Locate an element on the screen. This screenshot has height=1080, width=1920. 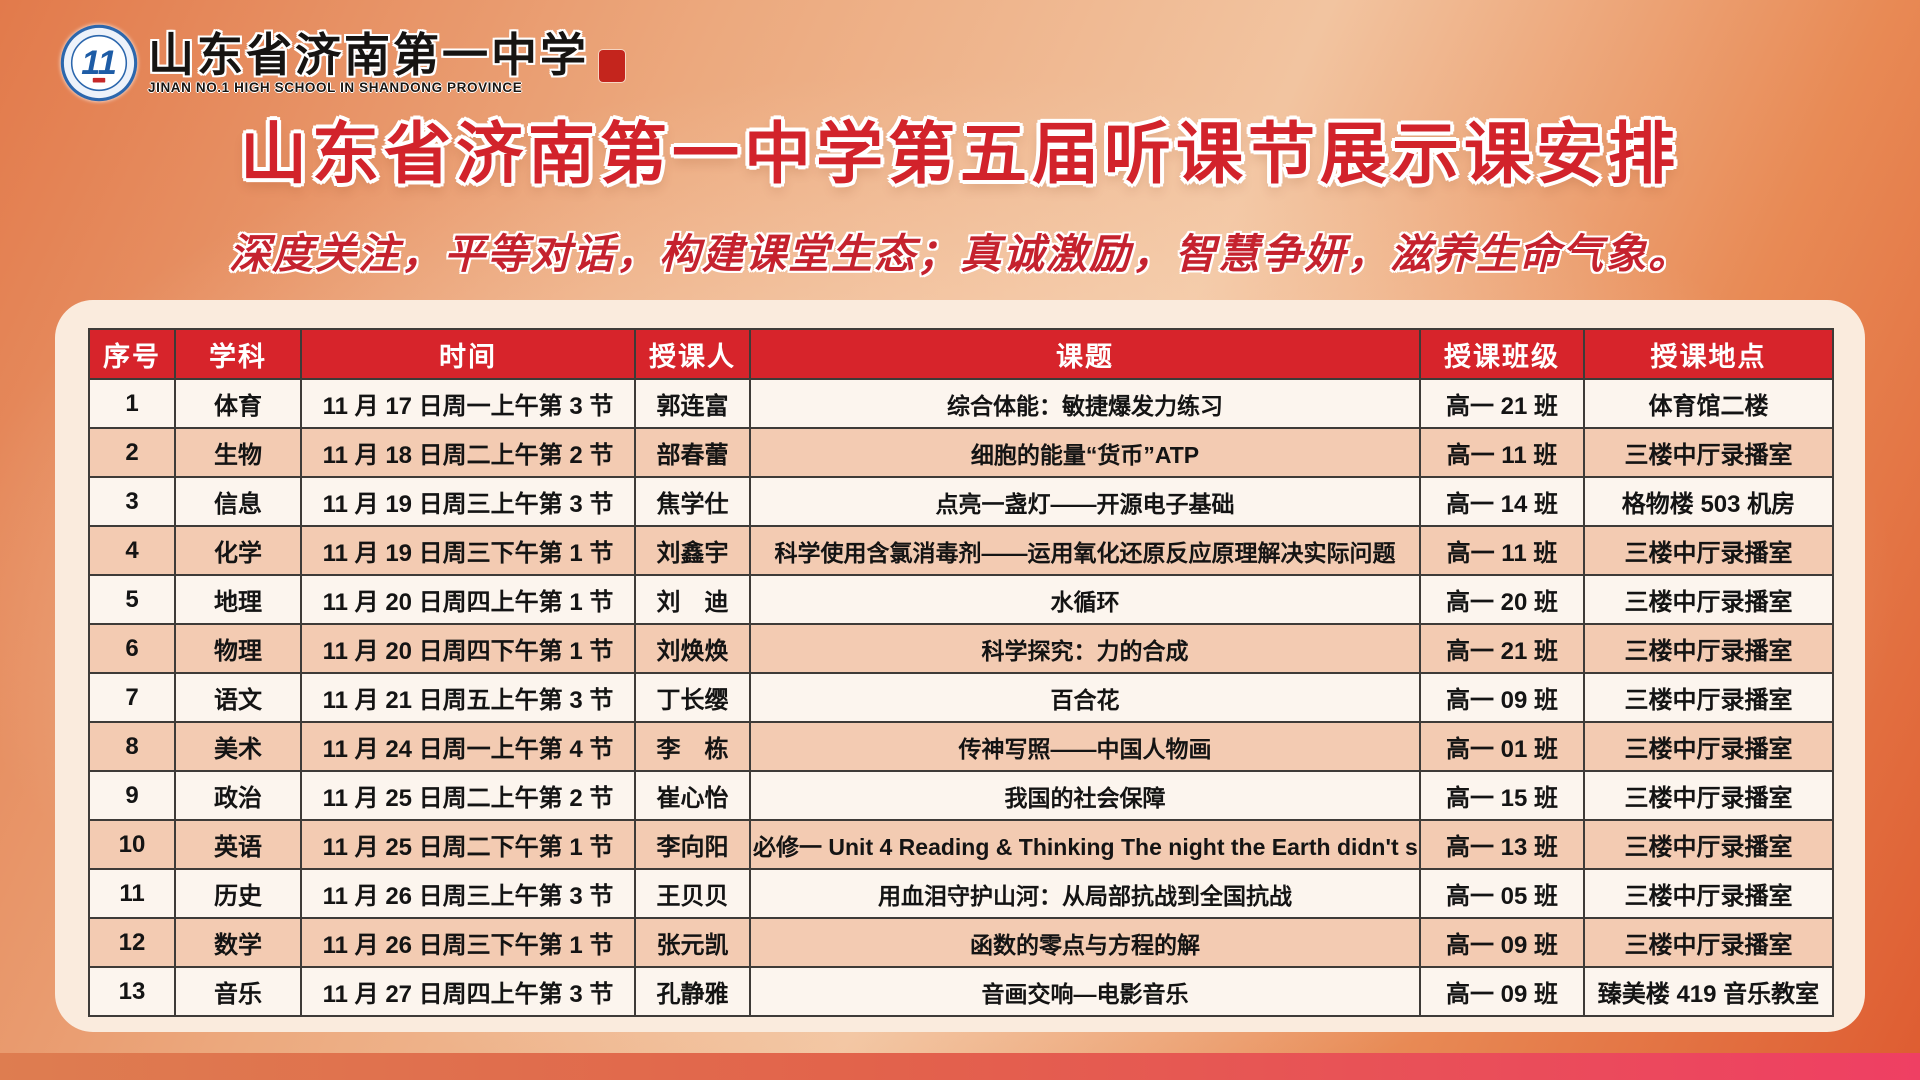
column-header-topic: 课题 is located at coordinates (1085, 354).